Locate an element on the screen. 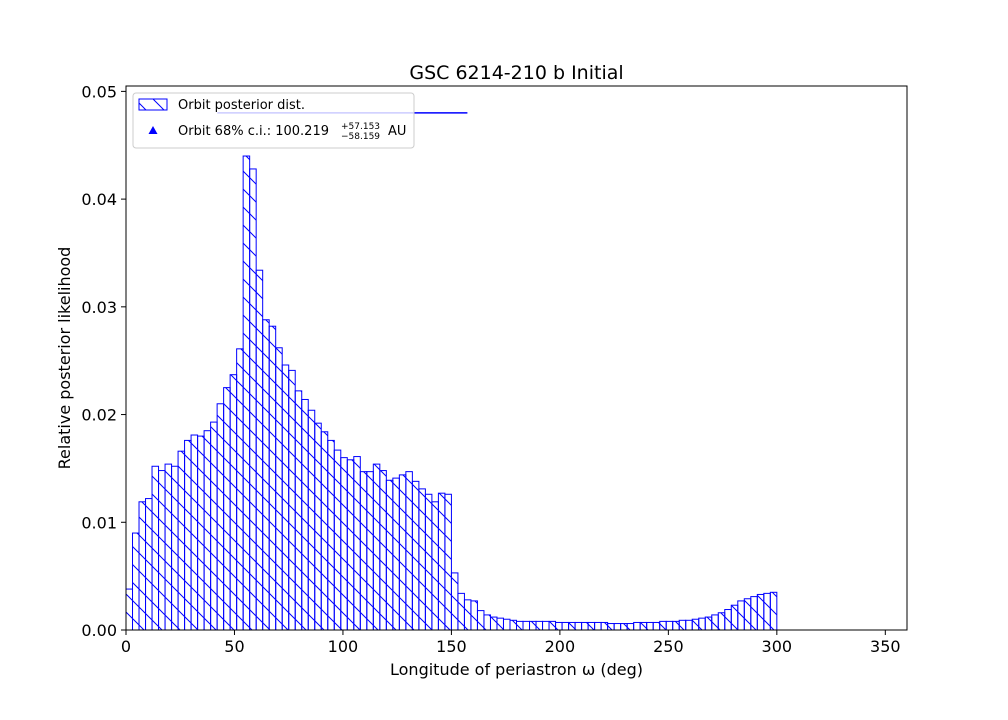 This screenshot has height=720, width=1008. y-tick-label: 0.03 is located at coordinates (99, 307).